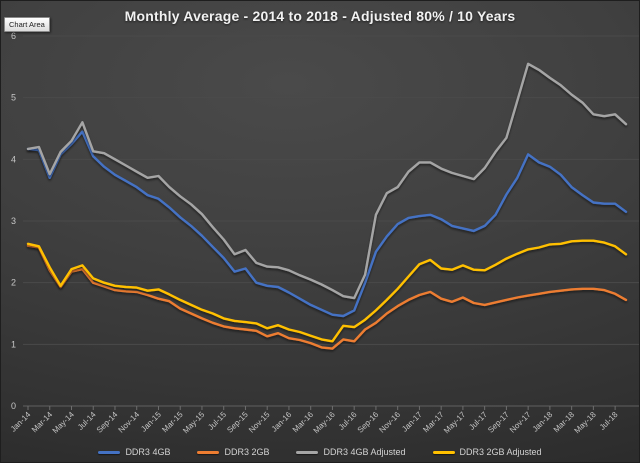 The image size is (640, 463). I want to click on x-axis-label: Sep-17, so click(498, 422).